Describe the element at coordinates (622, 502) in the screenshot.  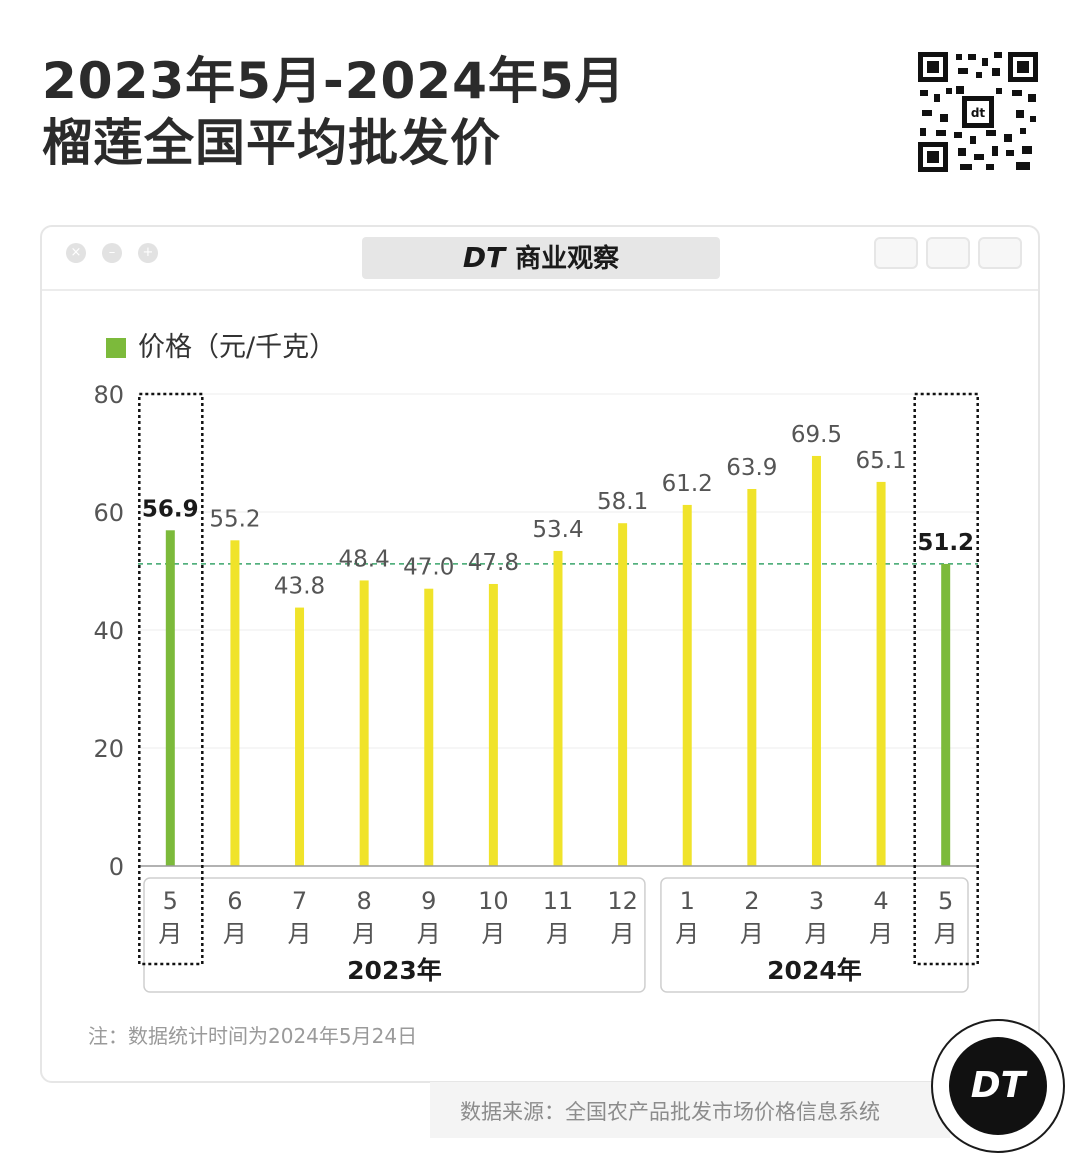
I see `value-label: 58.1` at that location.